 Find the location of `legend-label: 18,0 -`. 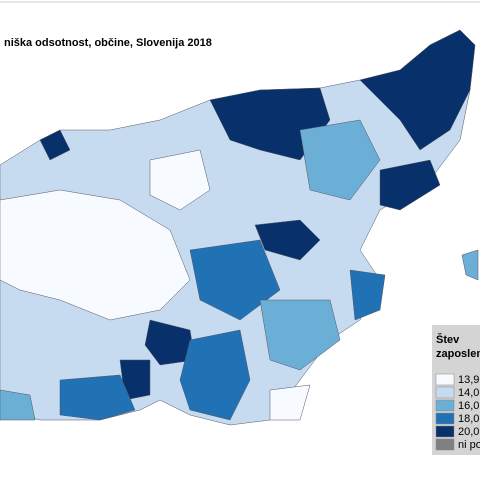

legend-label: 18,0 - is located at coordinates (469, 419).